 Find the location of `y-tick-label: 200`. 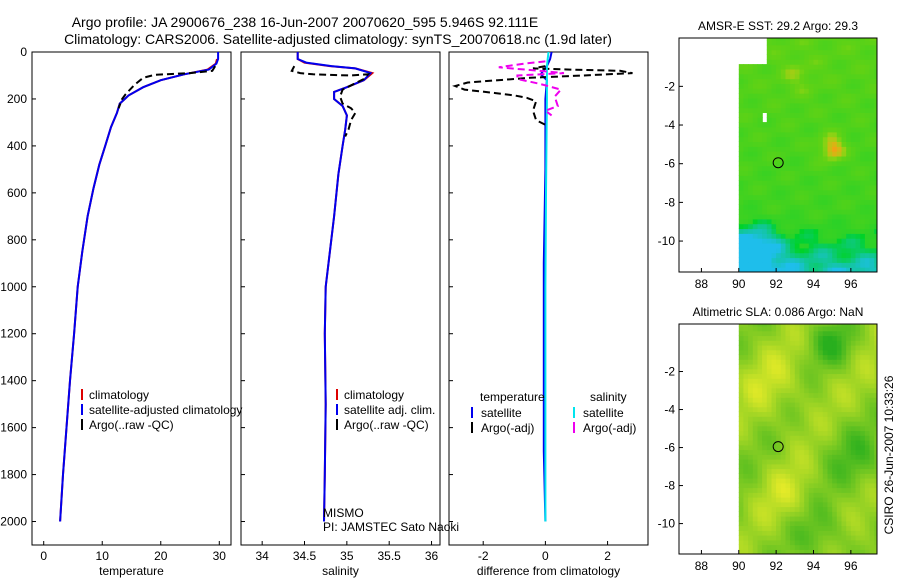

y-tick-label: 200 is located at coordinates (17, 99).